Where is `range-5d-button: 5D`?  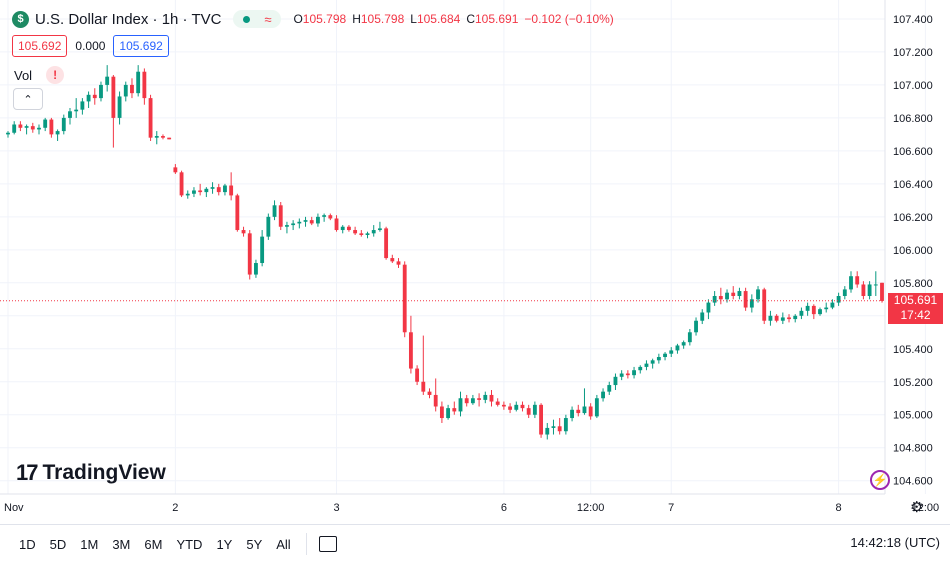 range-5d-button: 5D is located at coordinates (58, 544).